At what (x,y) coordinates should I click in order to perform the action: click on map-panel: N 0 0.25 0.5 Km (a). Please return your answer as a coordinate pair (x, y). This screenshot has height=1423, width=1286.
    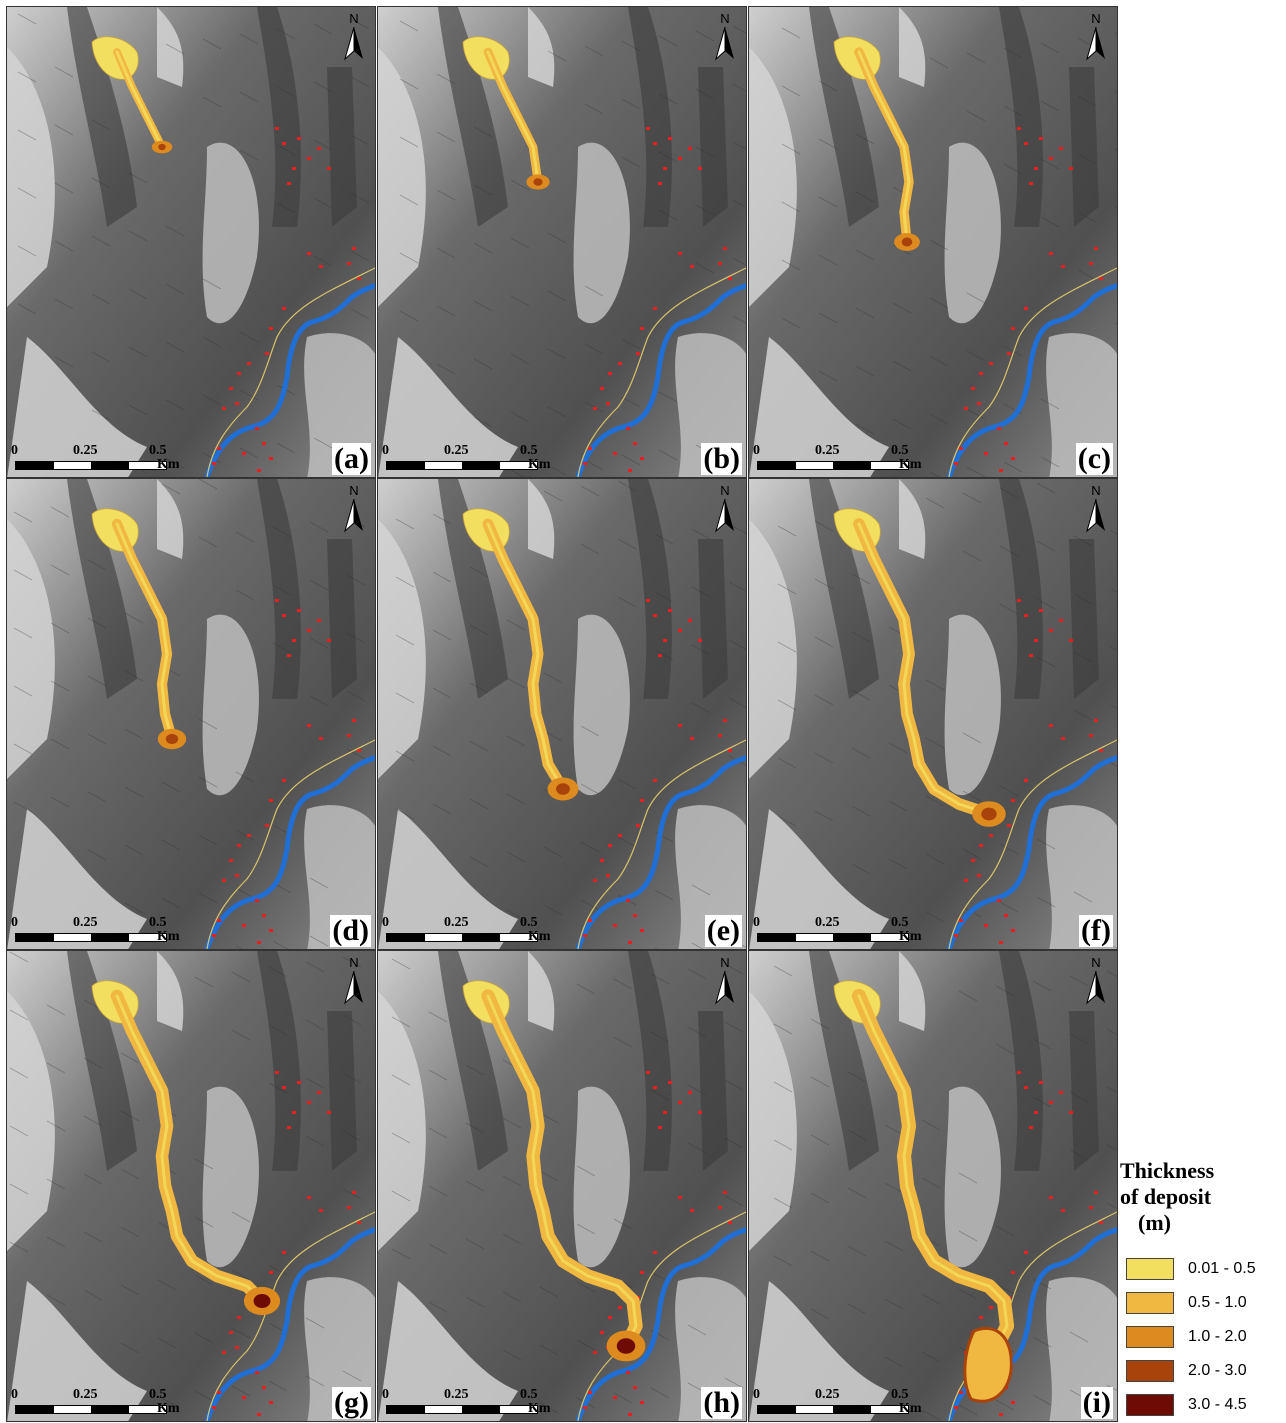
    Looking at the image, I should click on (191, 242).